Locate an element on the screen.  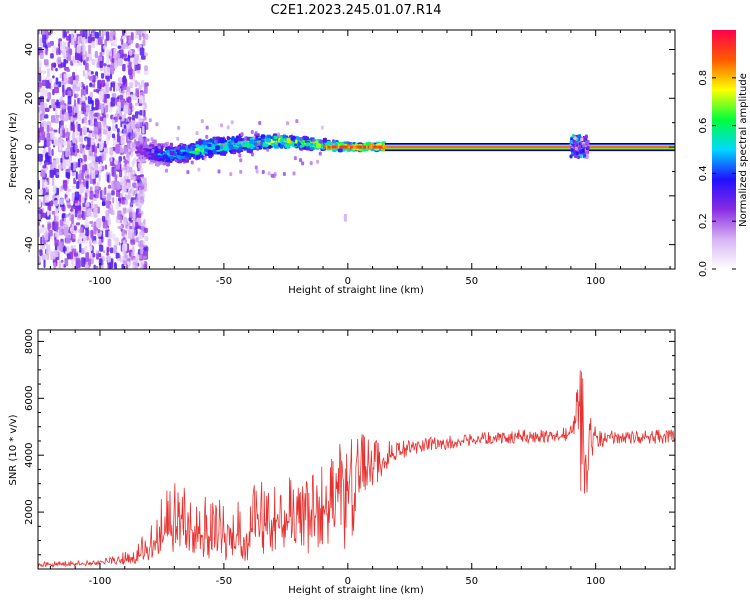
carrier-band-stripe is located at coordinates (530, 150).